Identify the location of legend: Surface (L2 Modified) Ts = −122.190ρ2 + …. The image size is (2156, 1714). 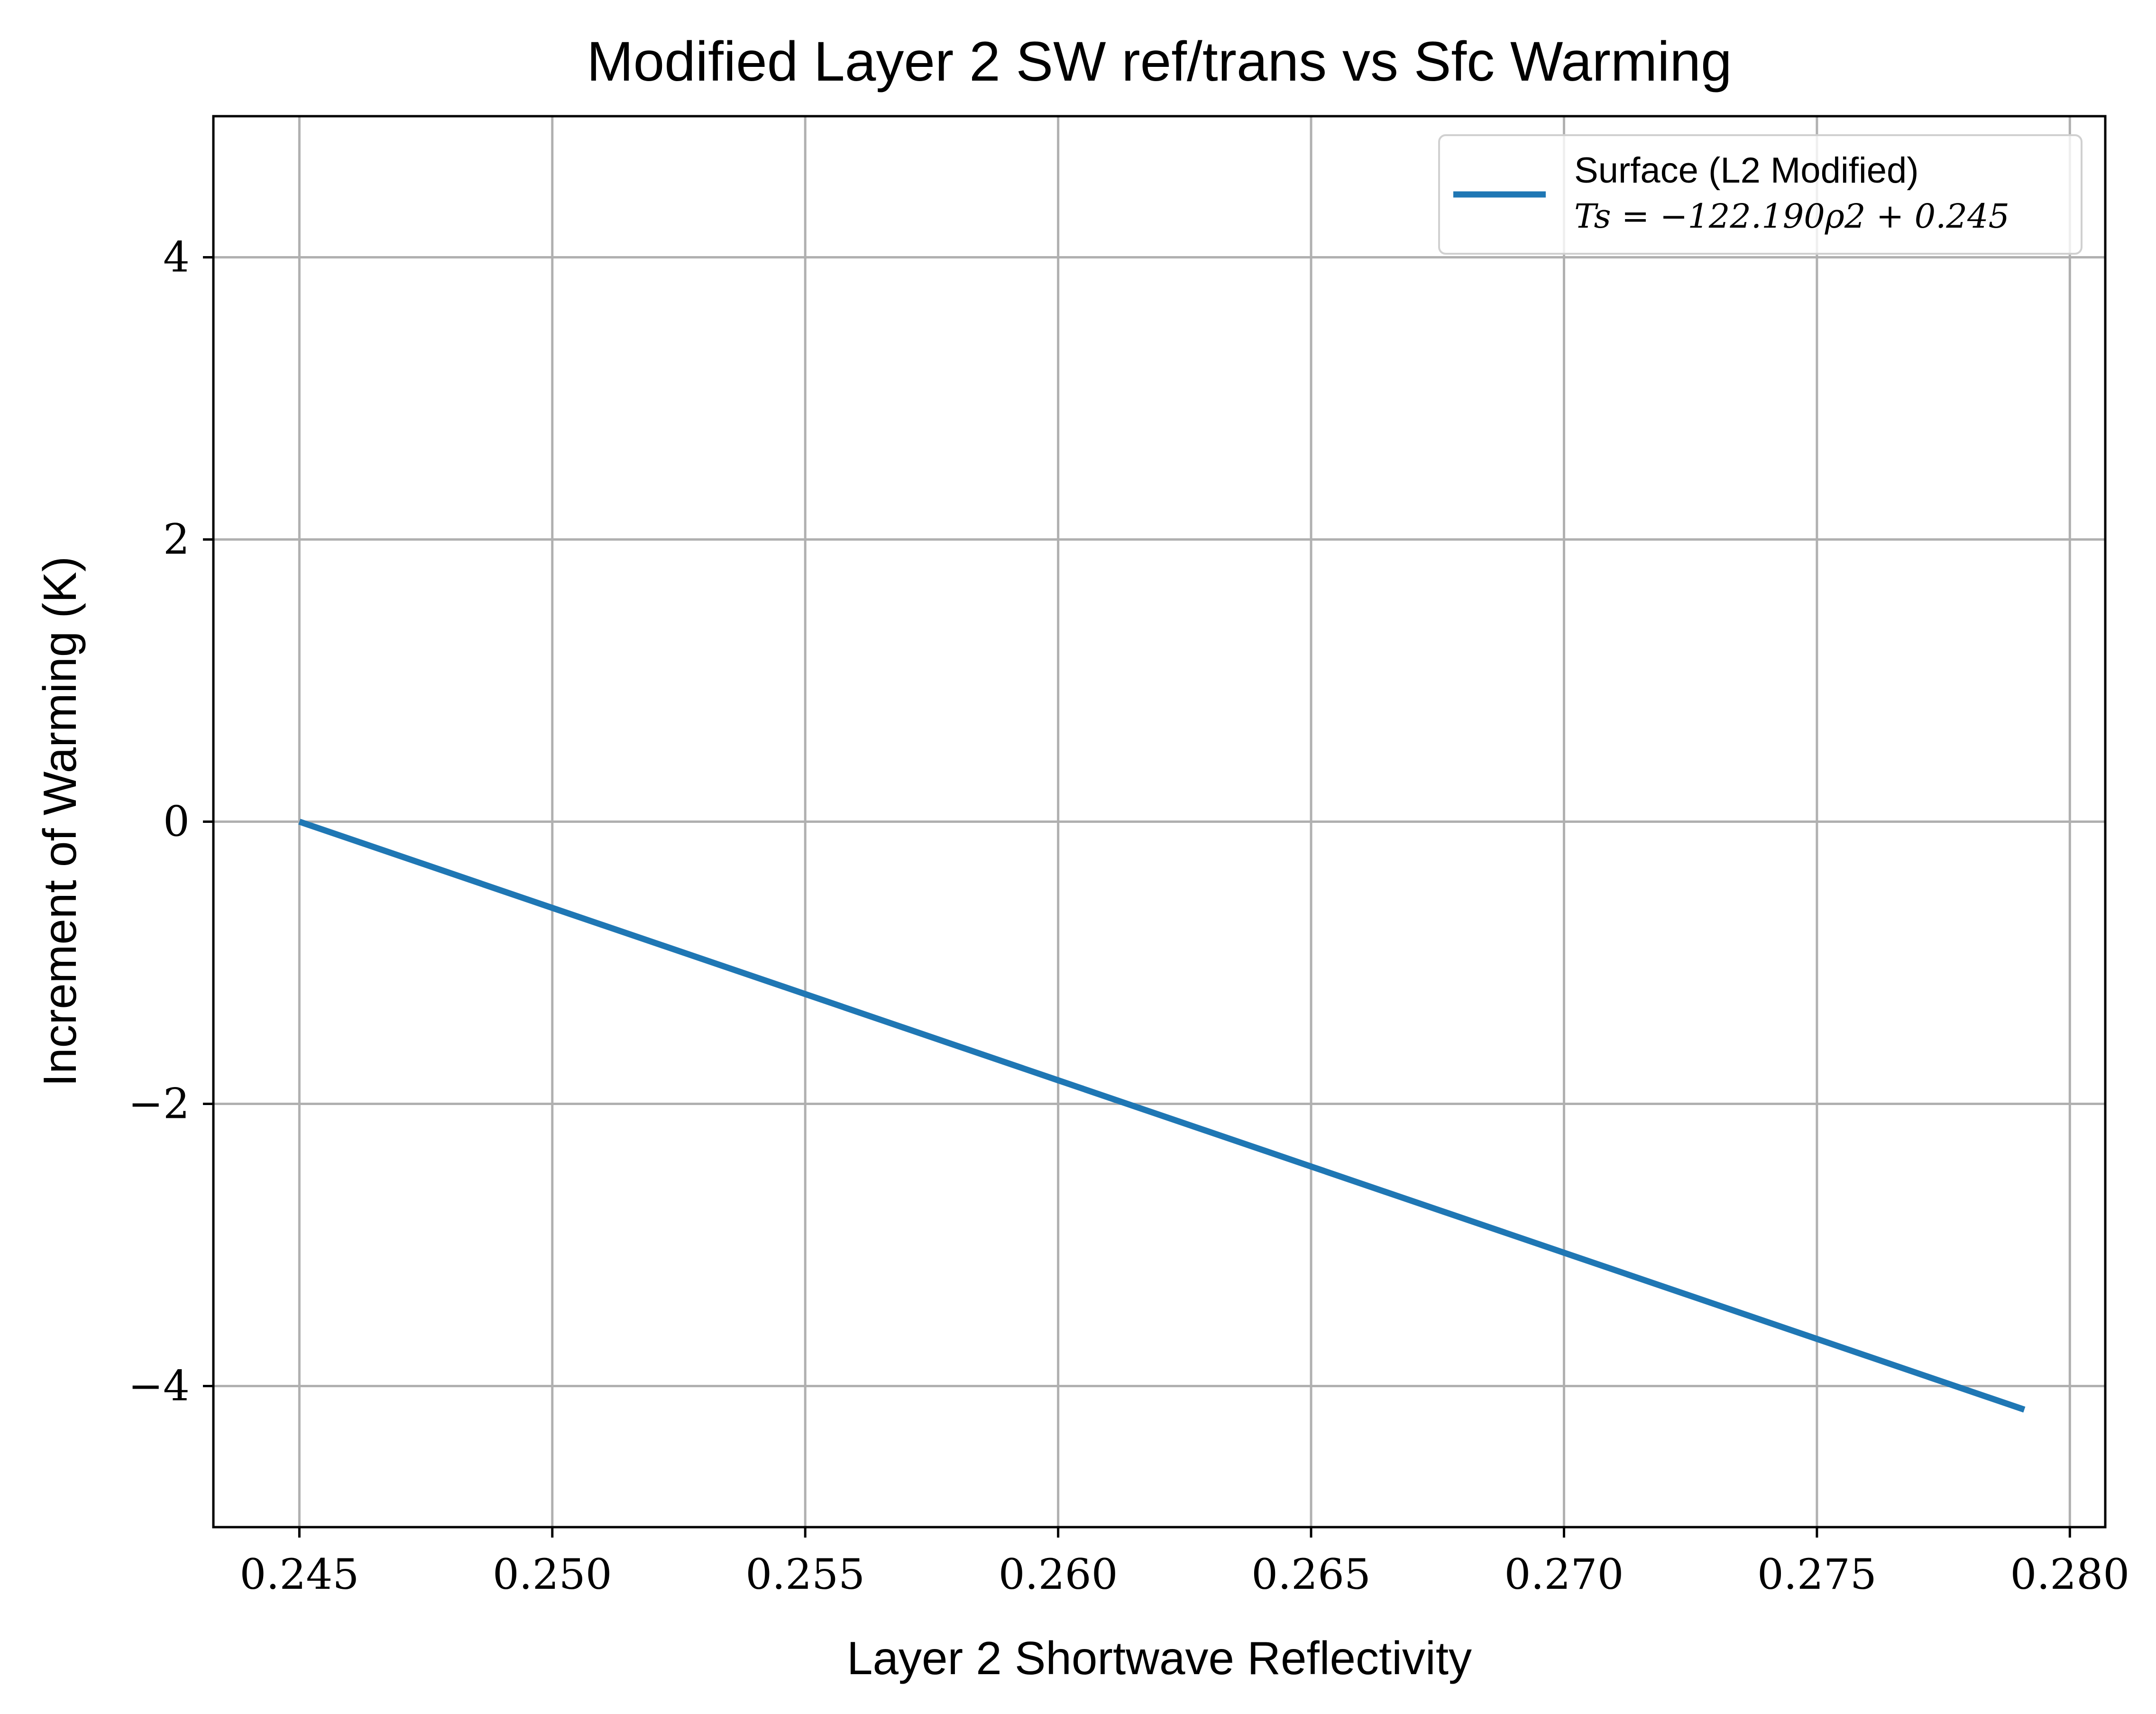
(1761, 194).